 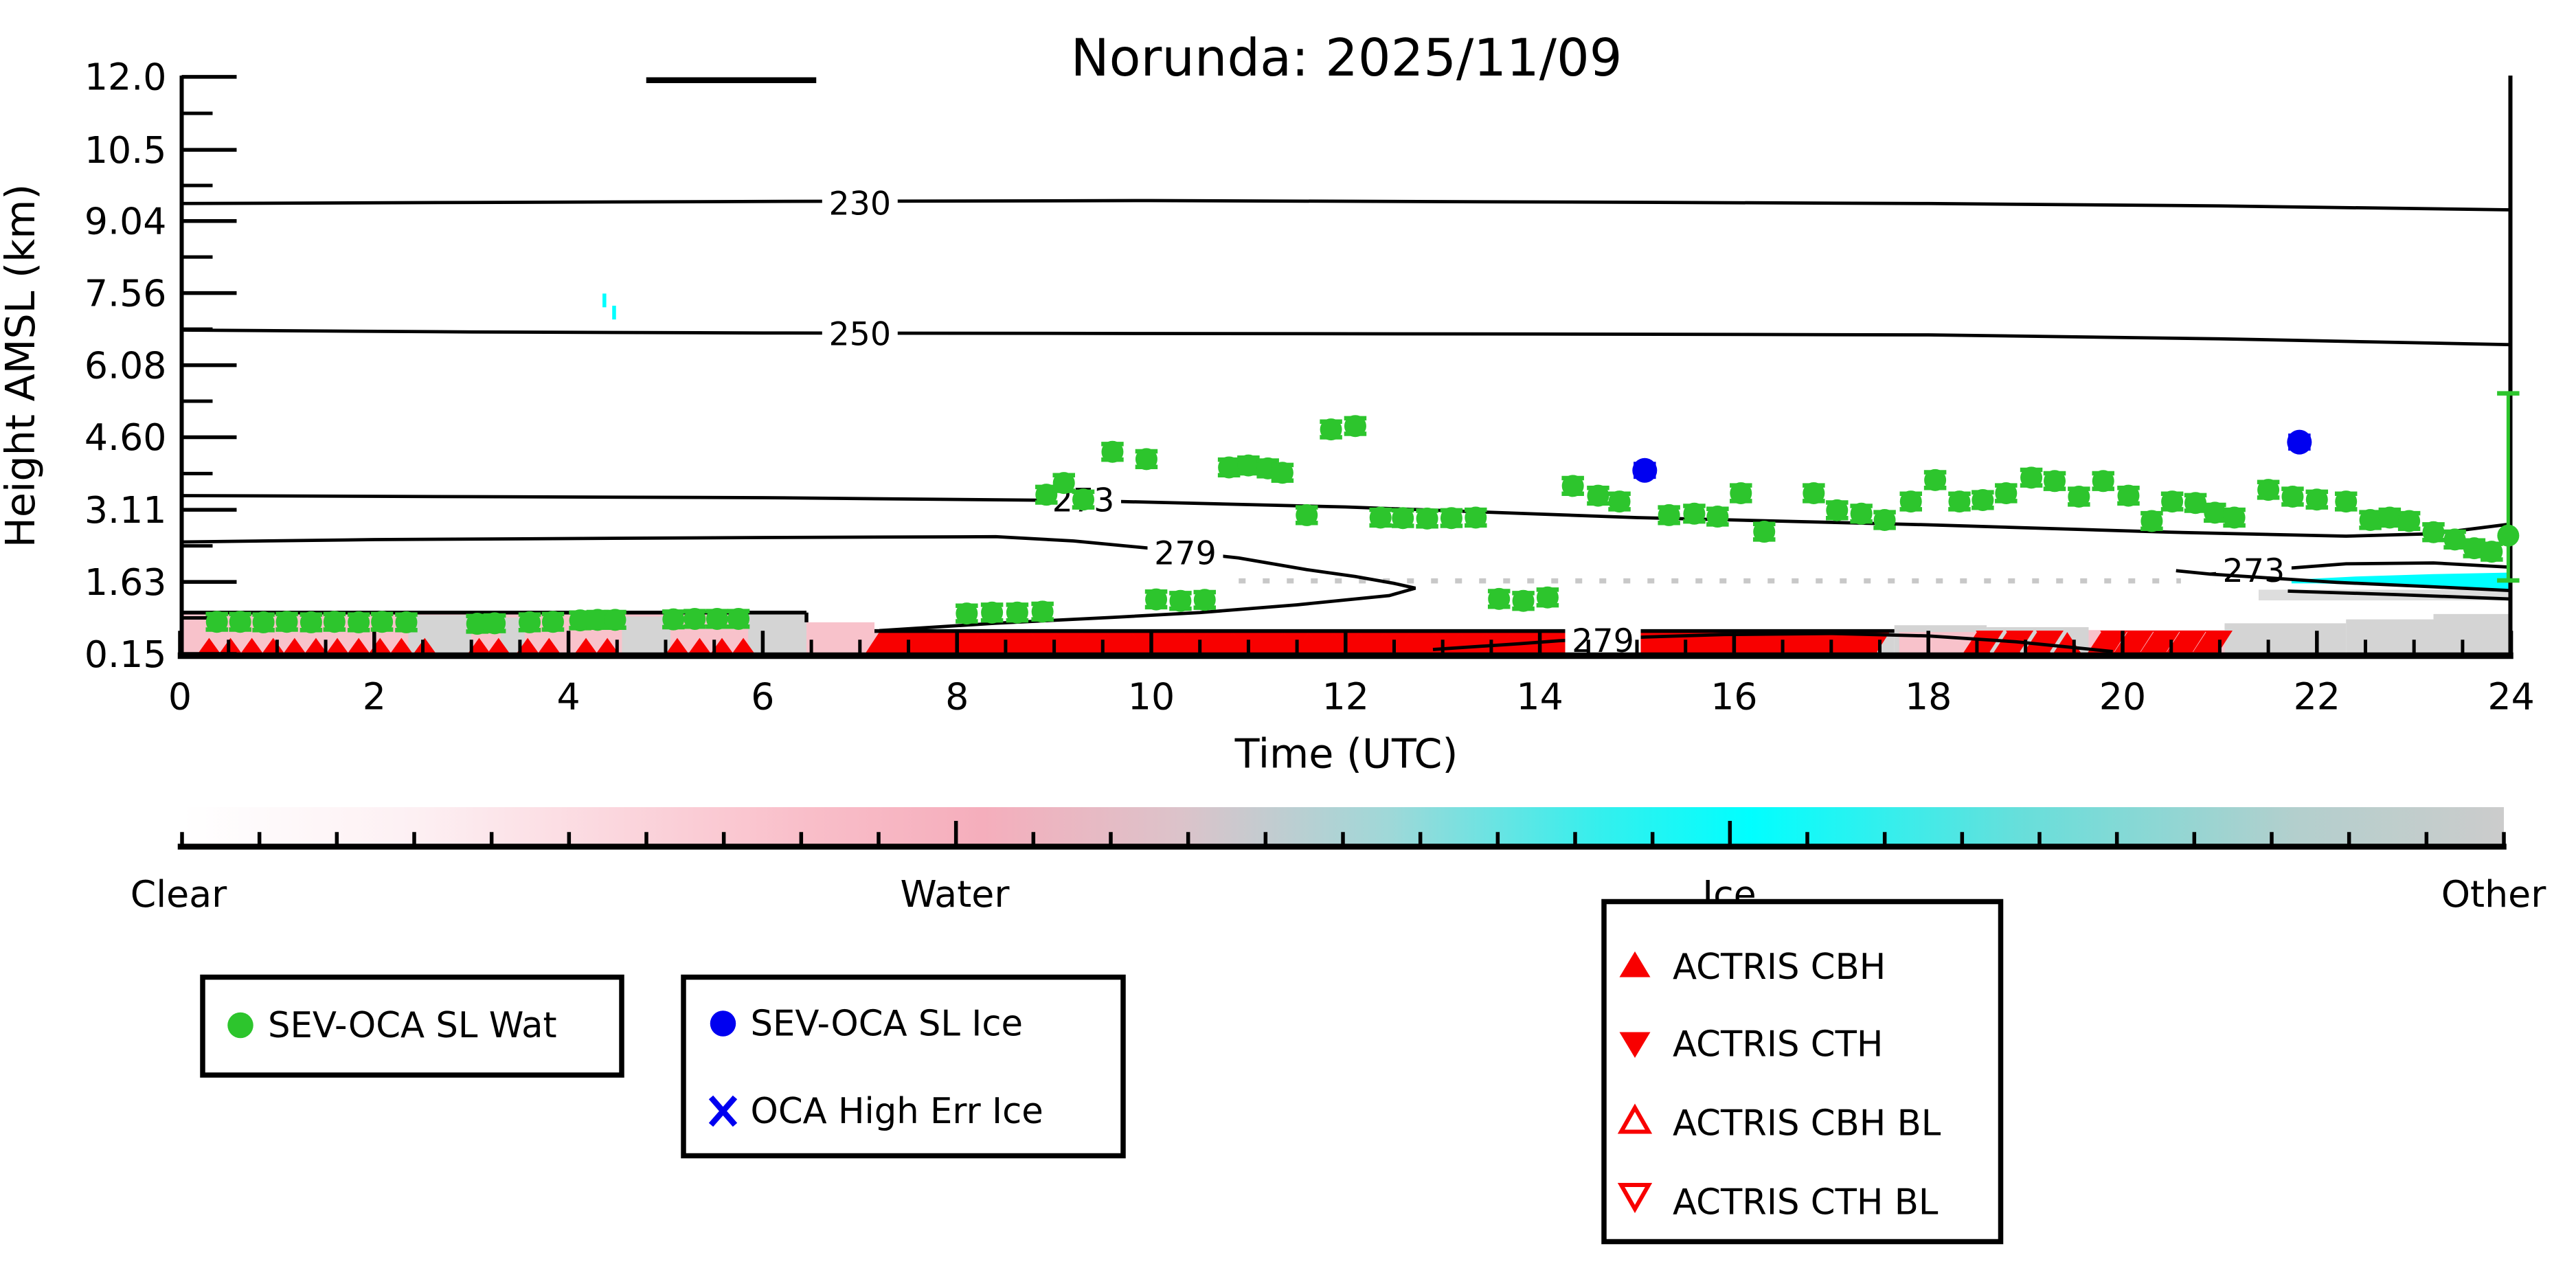 I want to click on ice-fleck, so click(x=604, y=300).